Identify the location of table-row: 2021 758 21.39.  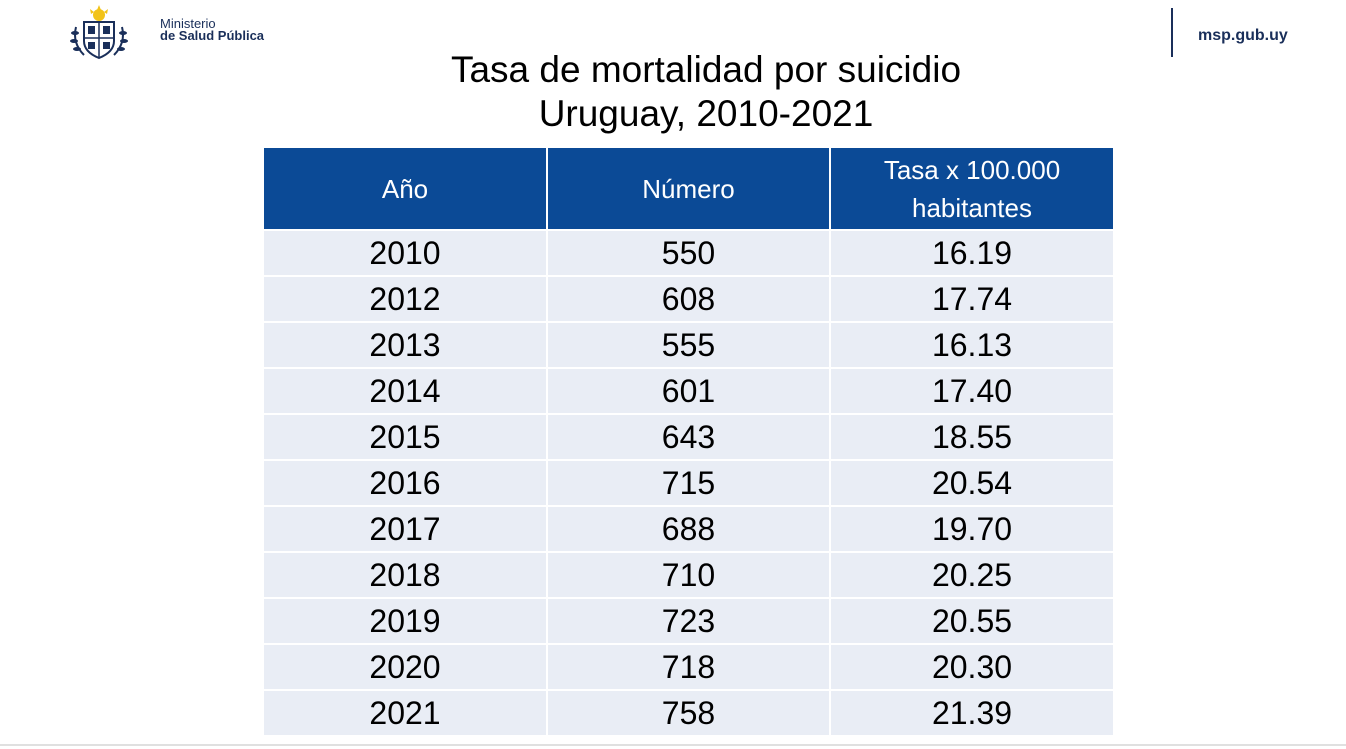
(688, 712).